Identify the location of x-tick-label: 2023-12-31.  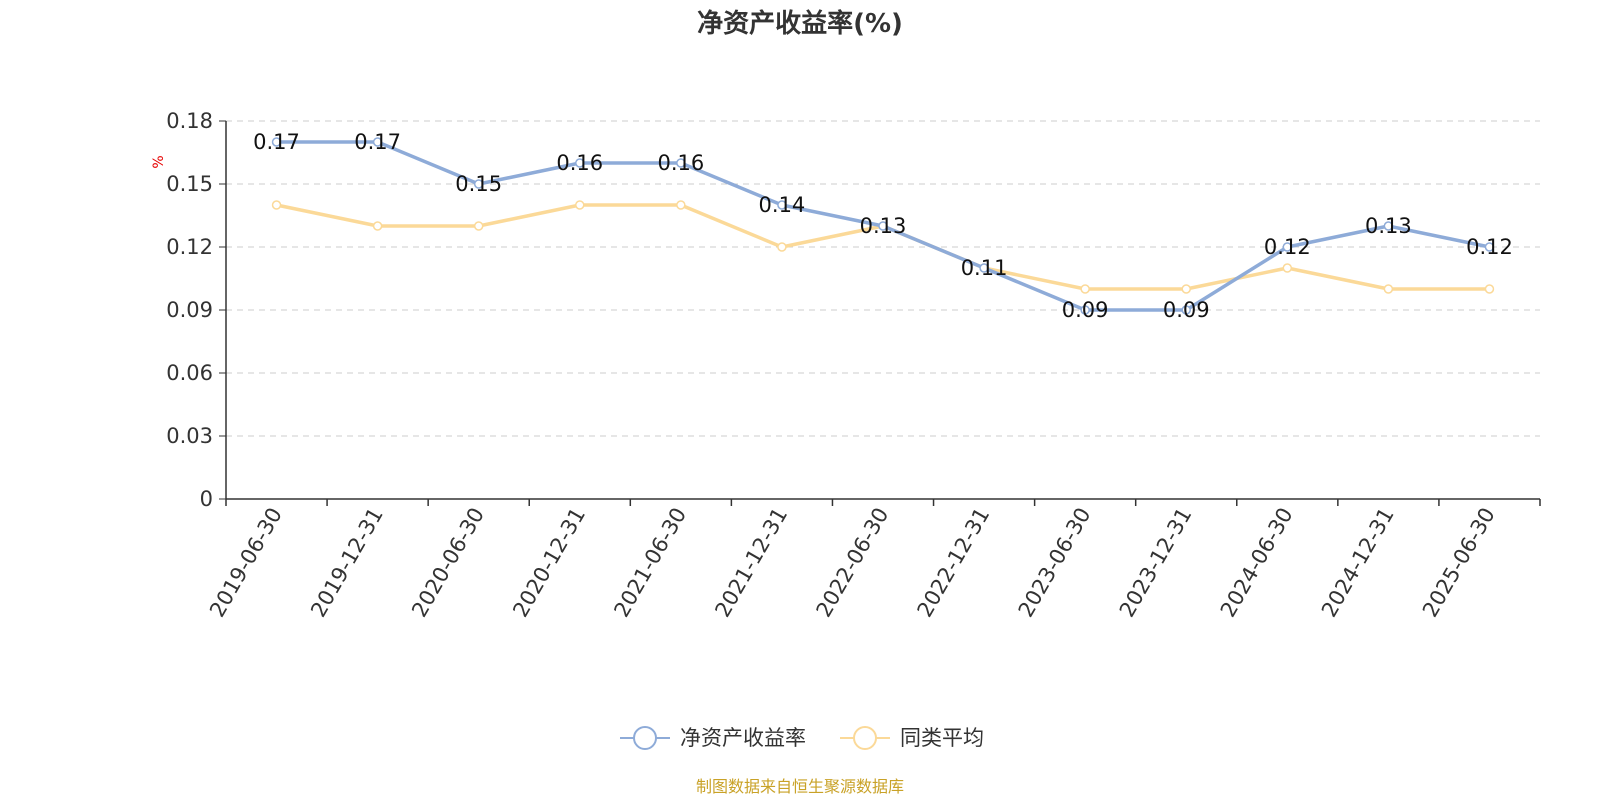
(1156, 563).